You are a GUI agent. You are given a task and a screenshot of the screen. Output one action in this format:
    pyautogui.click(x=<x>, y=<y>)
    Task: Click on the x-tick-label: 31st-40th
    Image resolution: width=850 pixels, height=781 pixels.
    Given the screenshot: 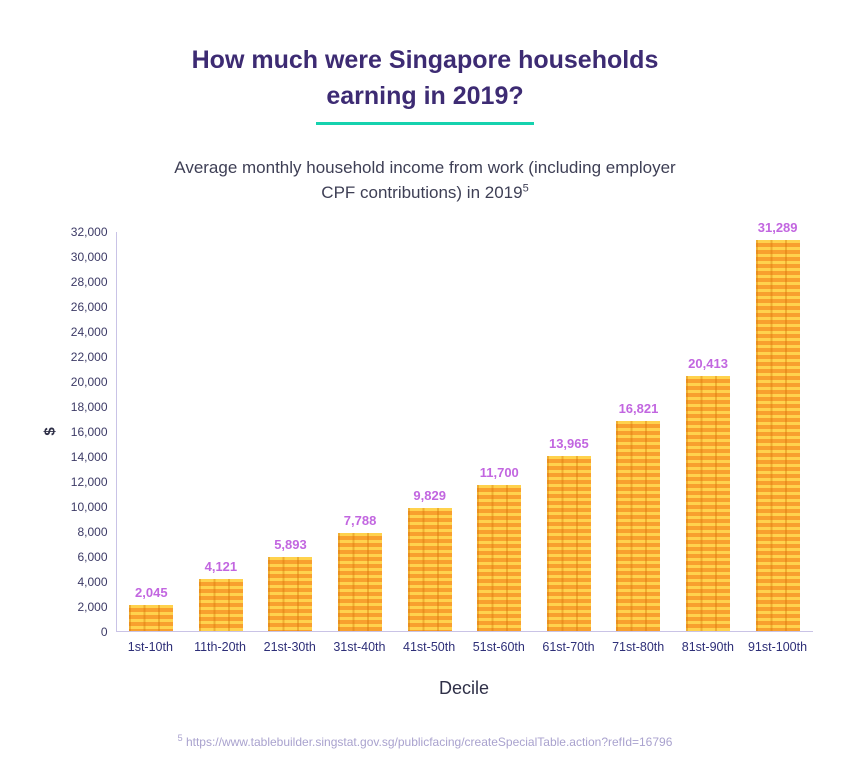 What is the action you would take?
    pyautogui.click(x=359, y=646)
    